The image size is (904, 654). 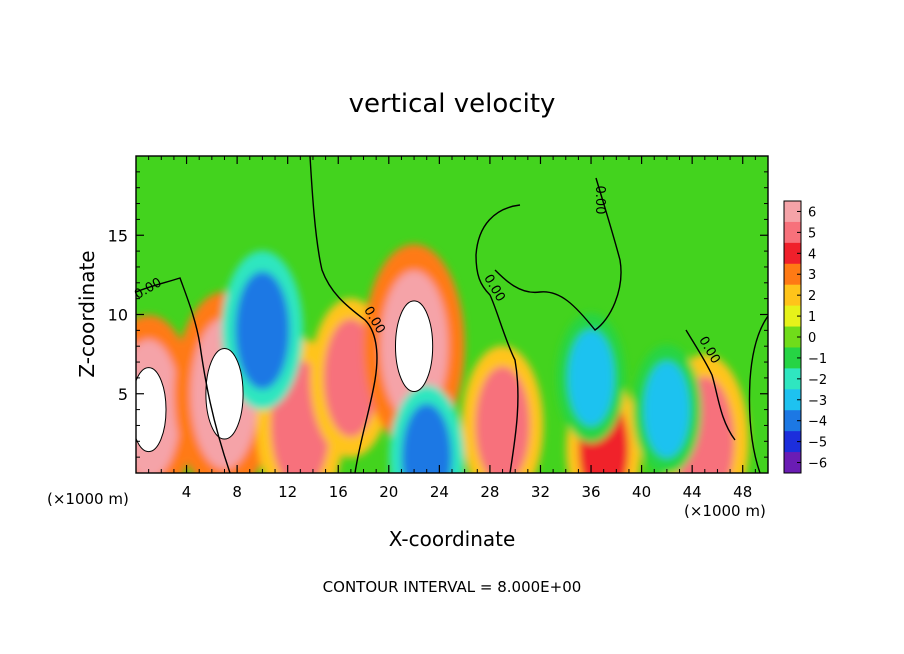 What do you see at coordinates (812, 338) in the screenshot?
I see `colorbar-tick-label: 0` at bounding box center [812, 338].